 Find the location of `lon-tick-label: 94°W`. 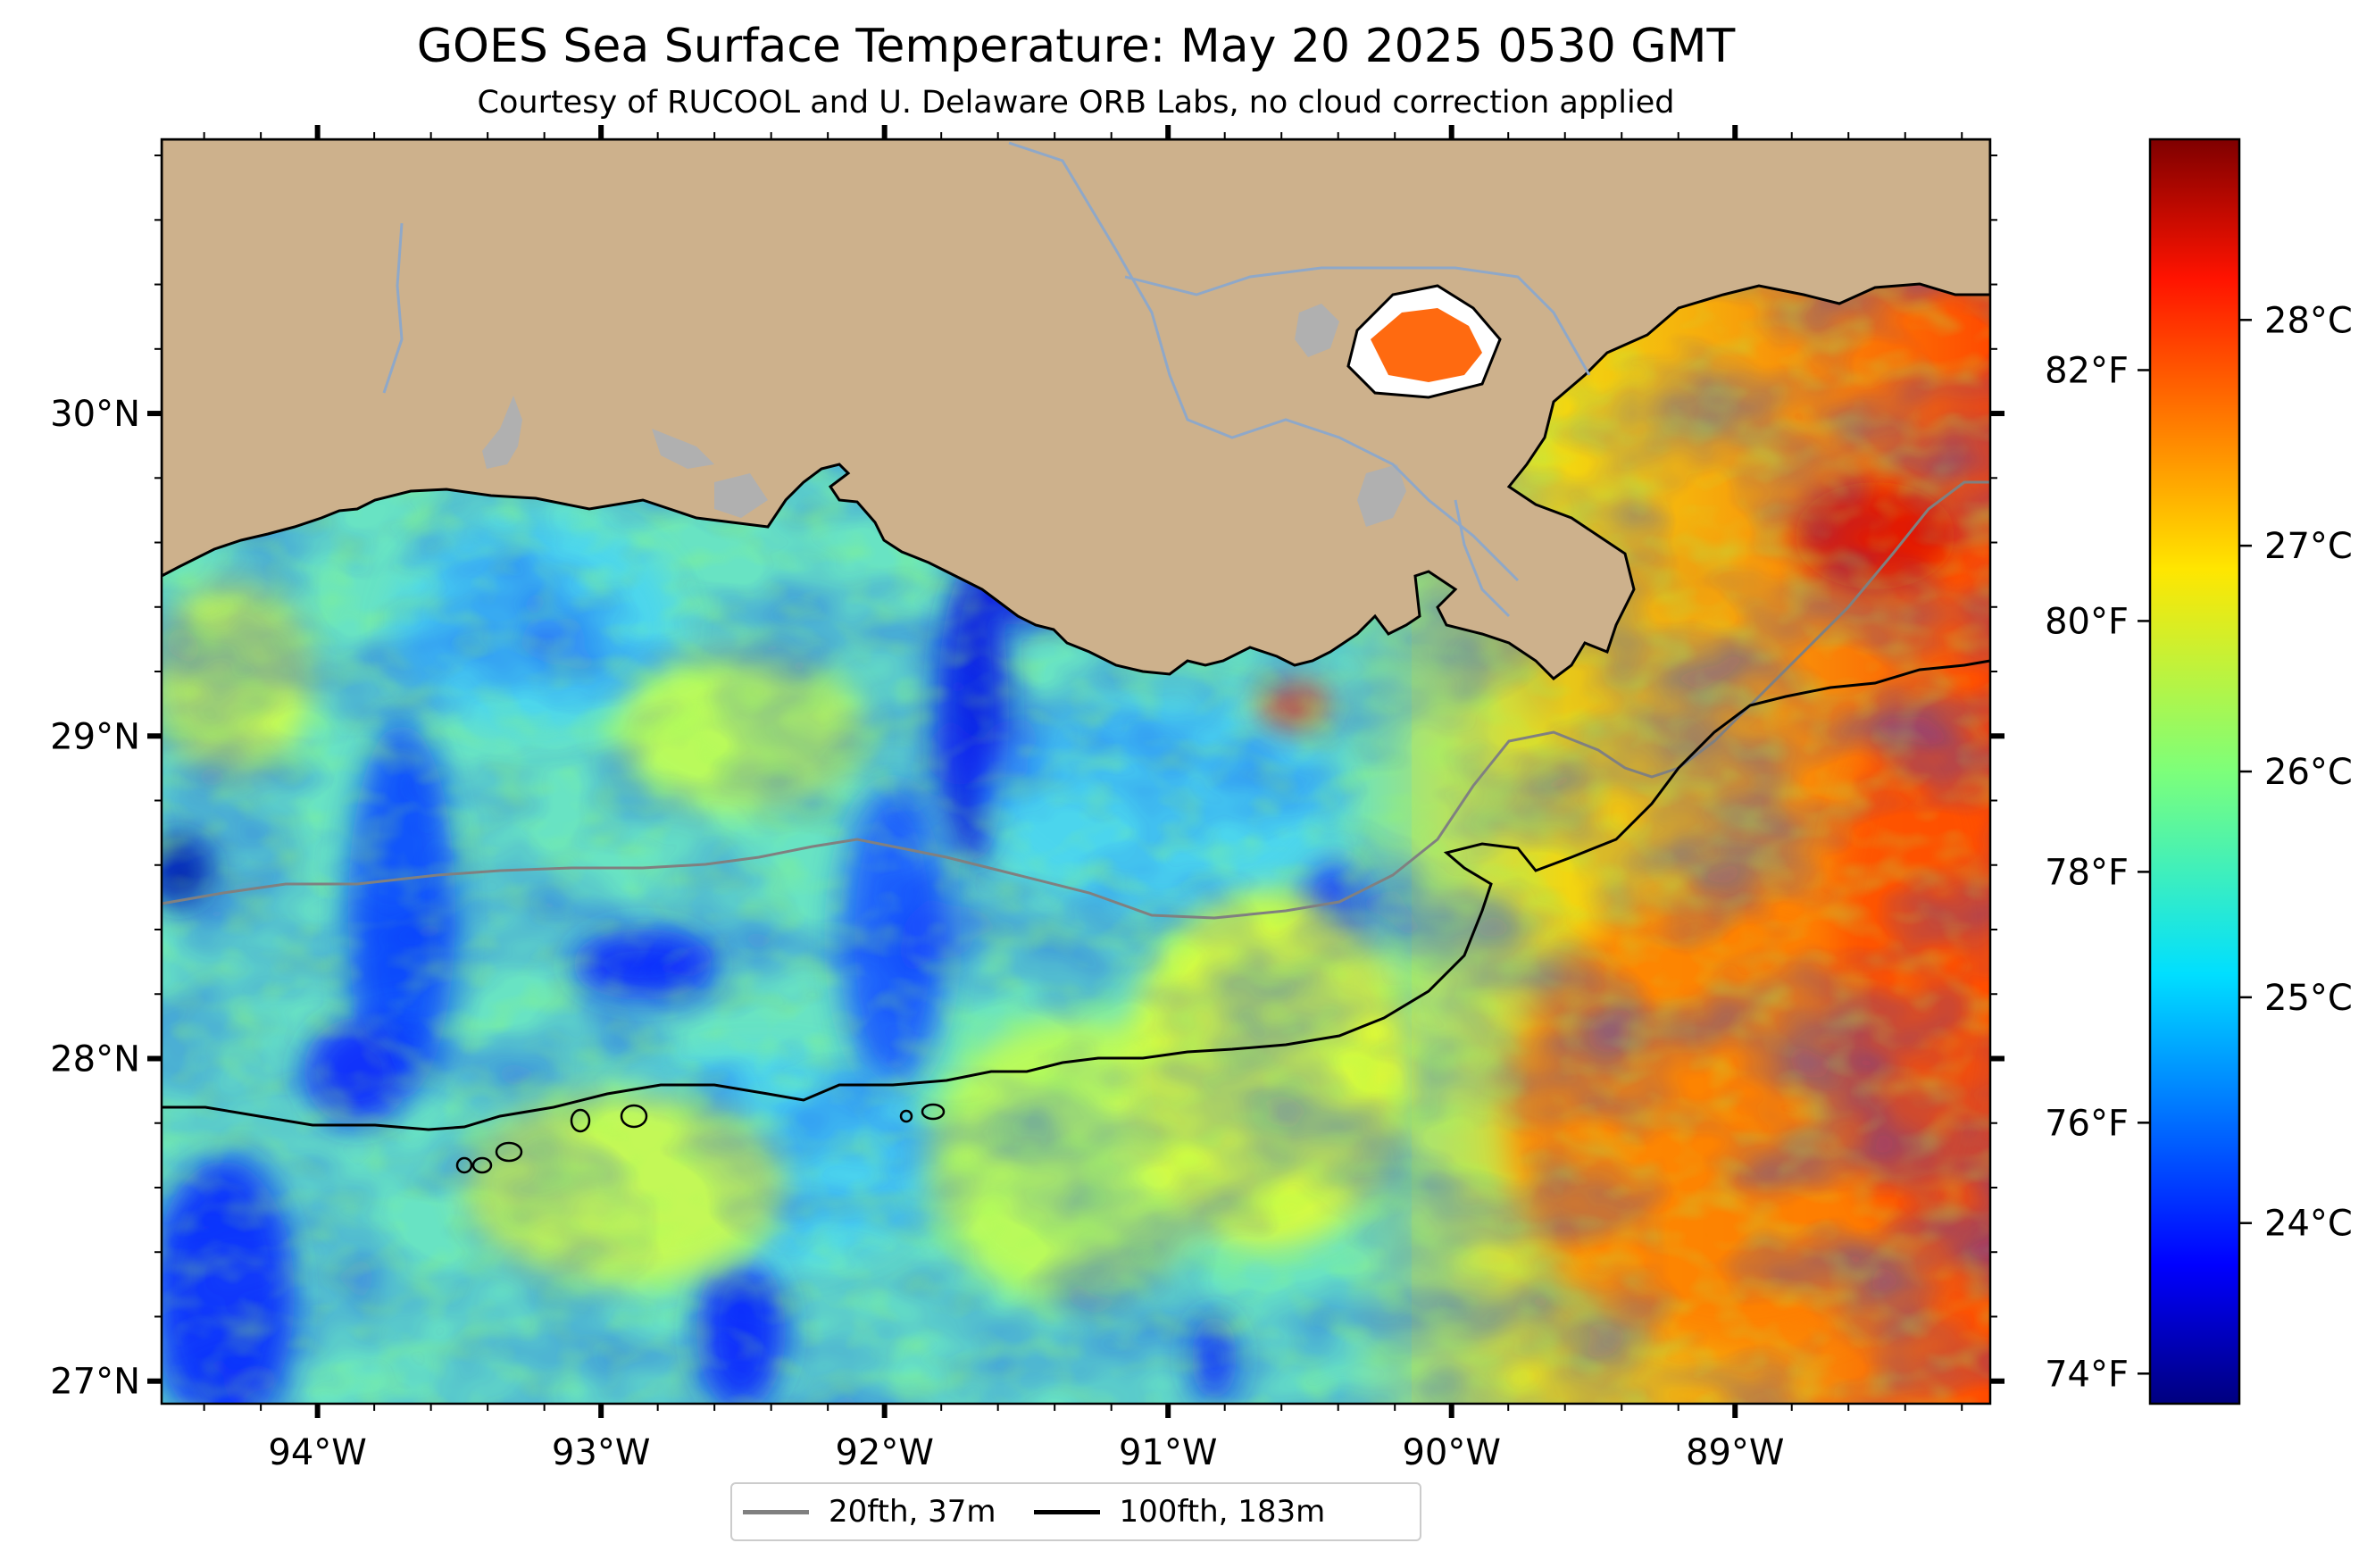

lon-tick-label: 94°W is located at coordinates (317, 1452).